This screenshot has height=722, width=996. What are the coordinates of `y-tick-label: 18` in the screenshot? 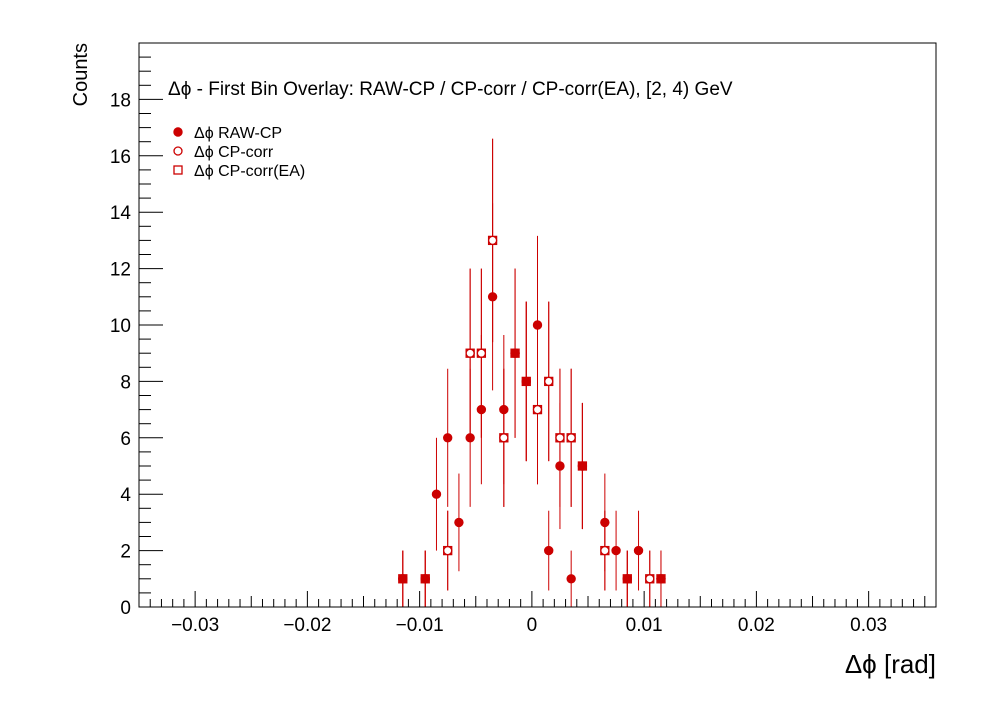 It's located at (120, 100).